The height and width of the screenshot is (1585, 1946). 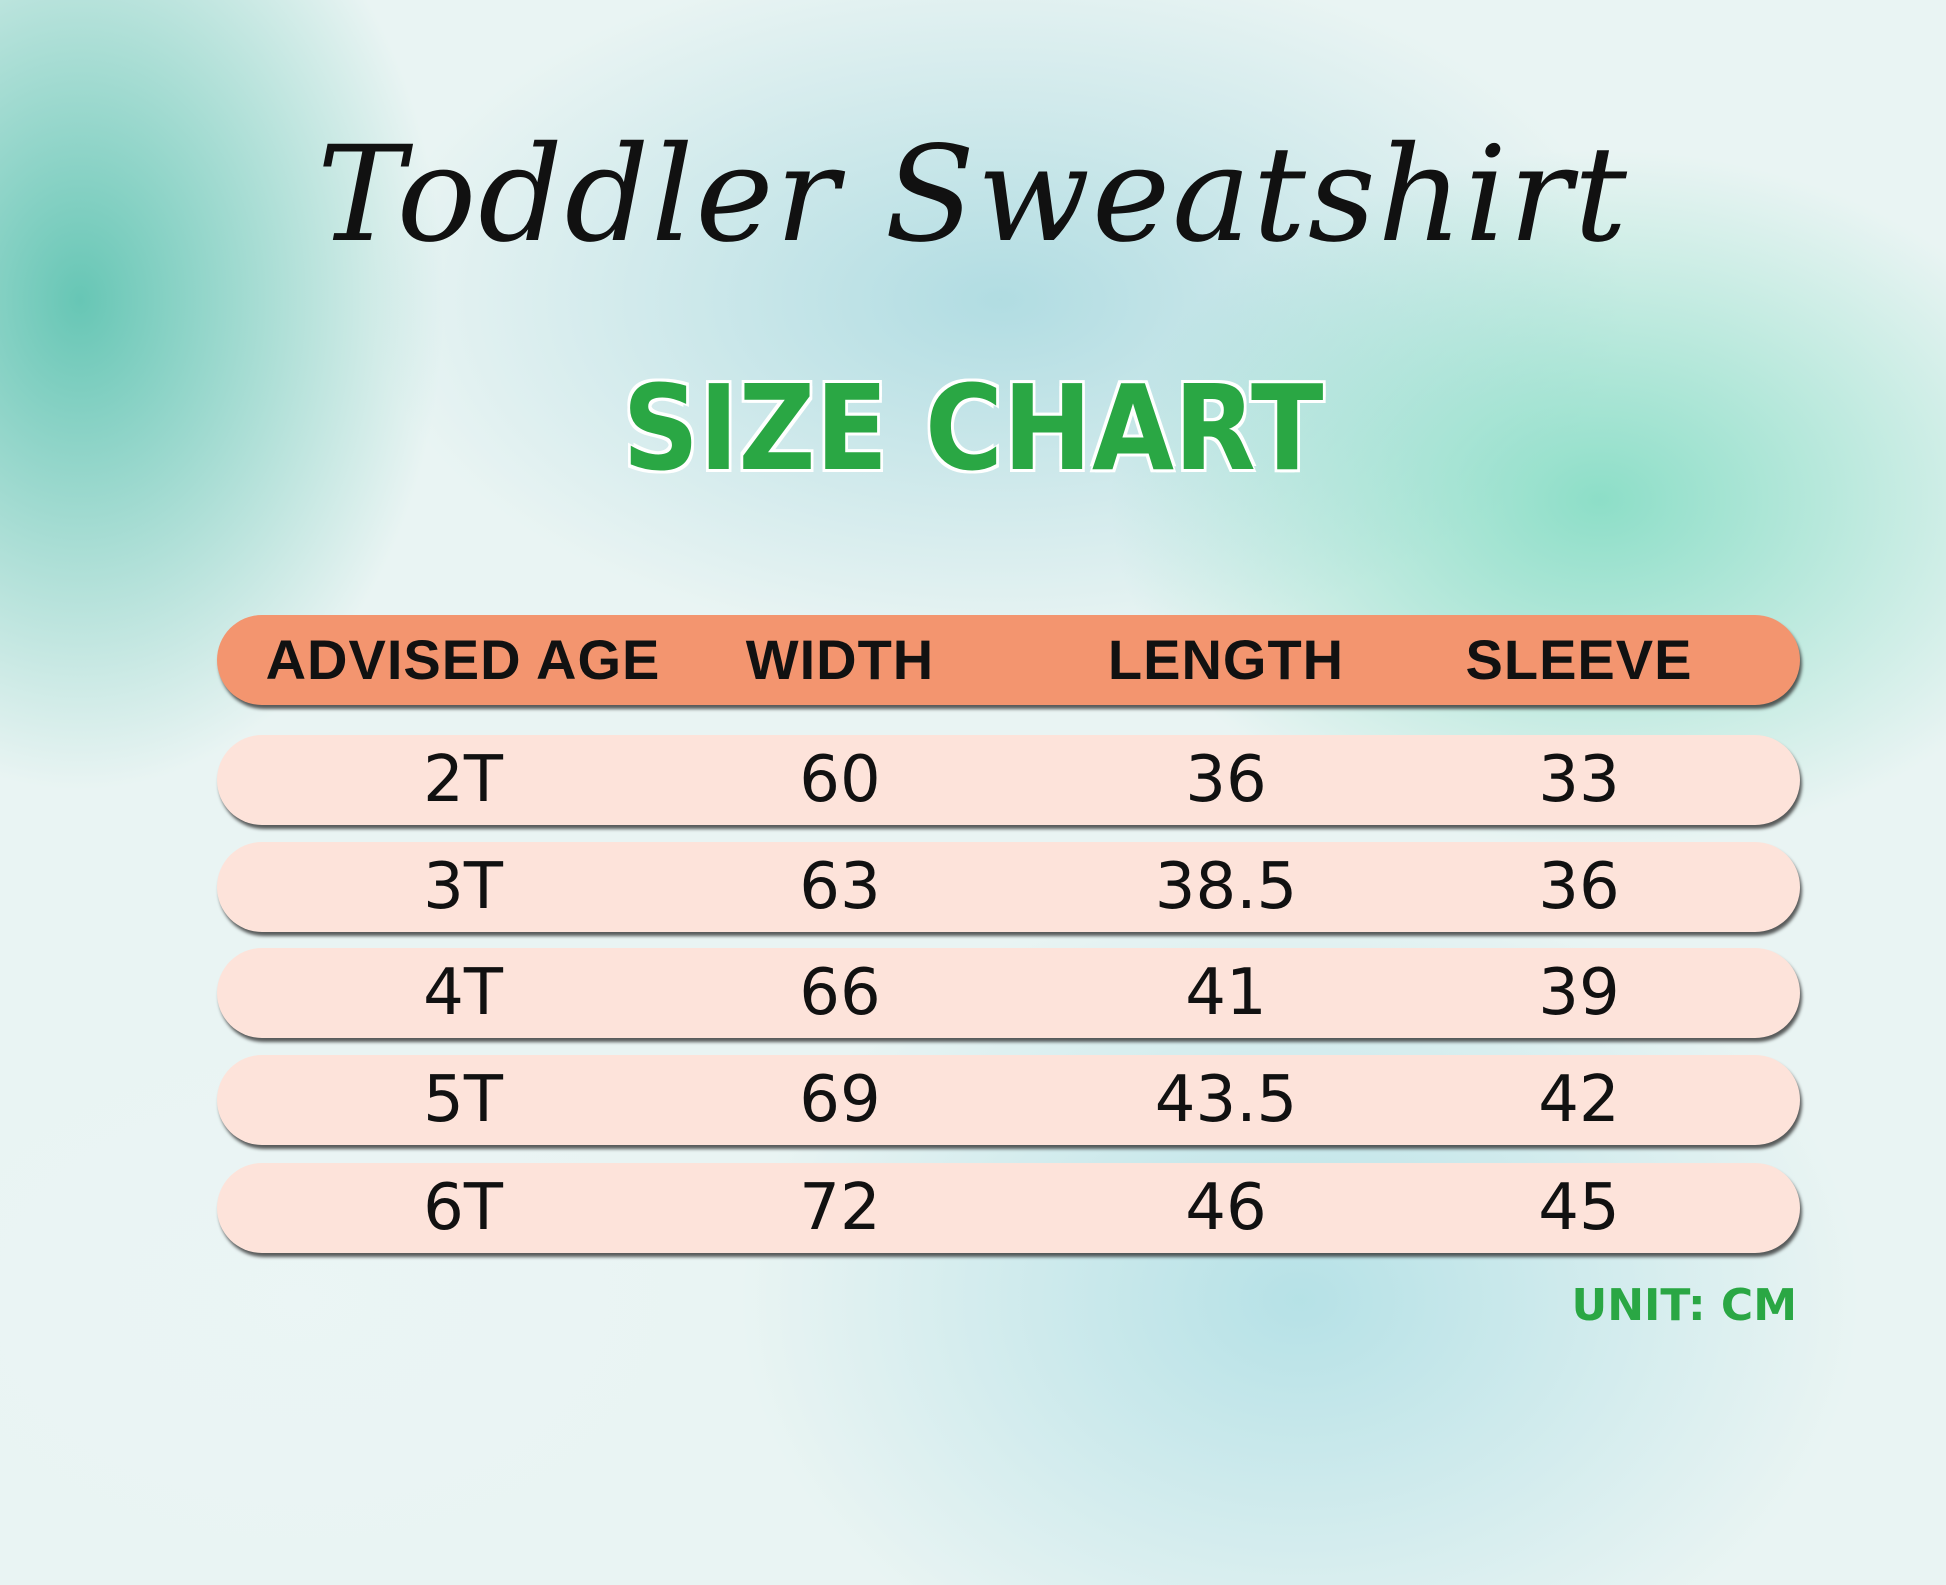 I want to click on cell-length: 41, so click(x=1226, y=993).